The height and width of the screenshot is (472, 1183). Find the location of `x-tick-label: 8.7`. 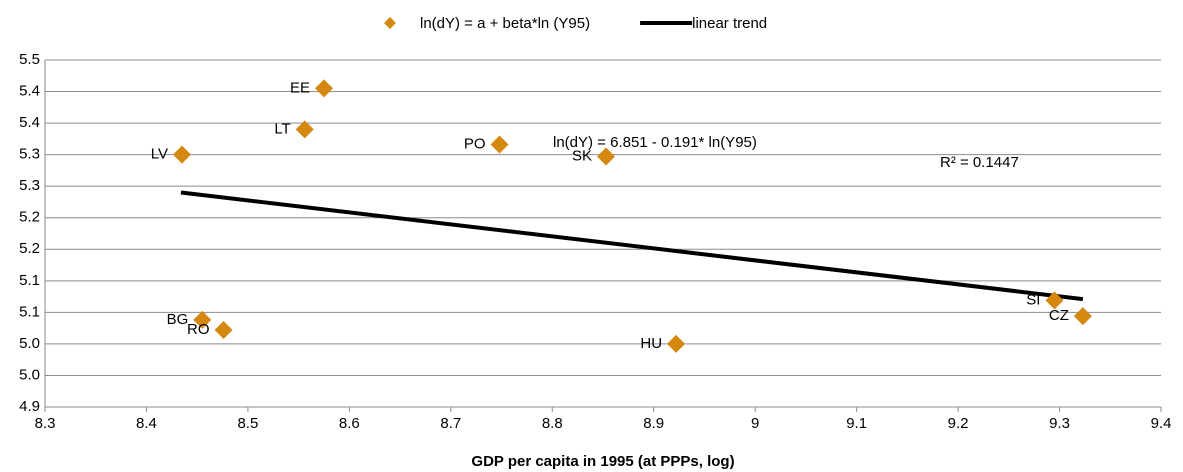

x-tick-label: 8.7 is located at coordinates (450, 423).